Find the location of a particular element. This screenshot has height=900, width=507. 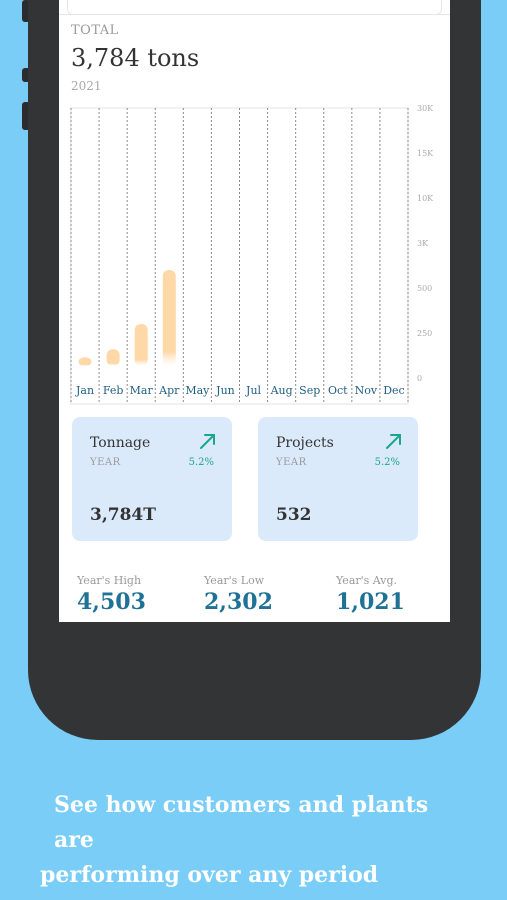

x-tick-label: Apr is located at coordinates (169, 390).